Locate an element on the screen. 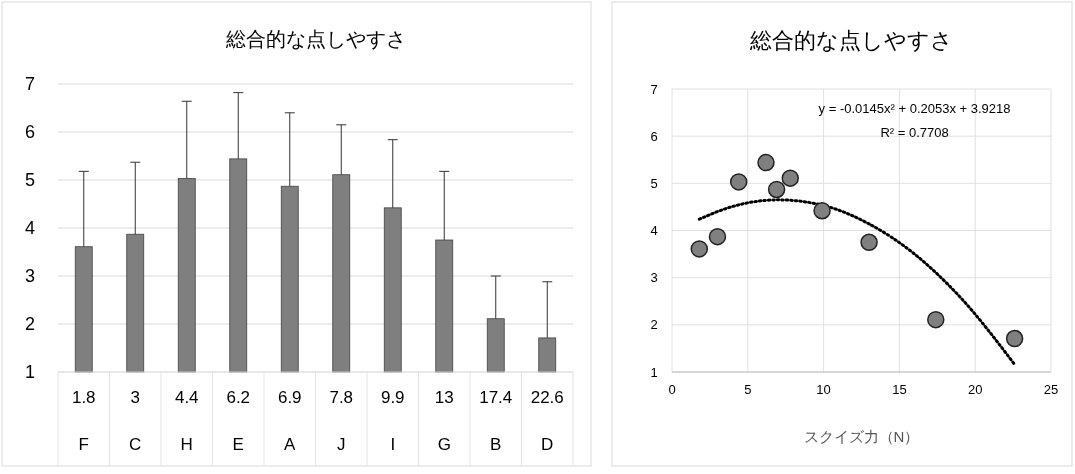 The height and width of the screenshot is (474, 1075). x-tick-label: 5 is located at coordinates (748, 389).